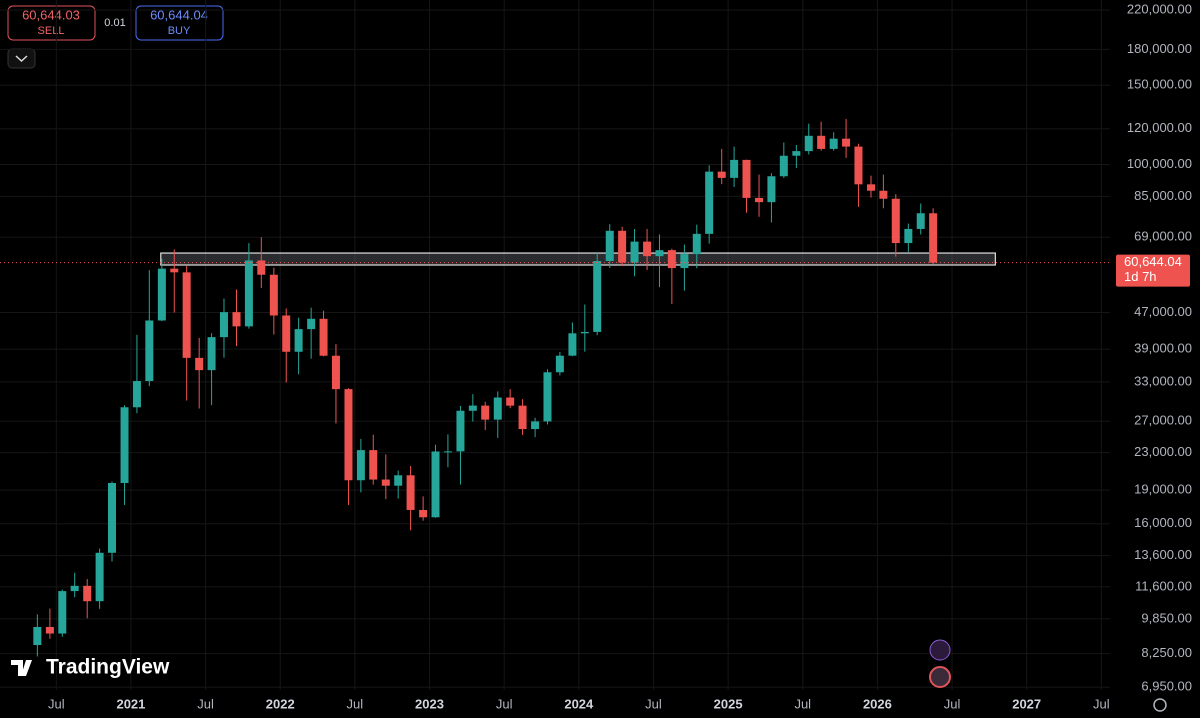 This screenshot has width=1200, height=718. What do you see at coordinates (1163, 380) in the screenshot?
I see `y-tick-label: 33,000.00` at bounding box center [1163, 380].